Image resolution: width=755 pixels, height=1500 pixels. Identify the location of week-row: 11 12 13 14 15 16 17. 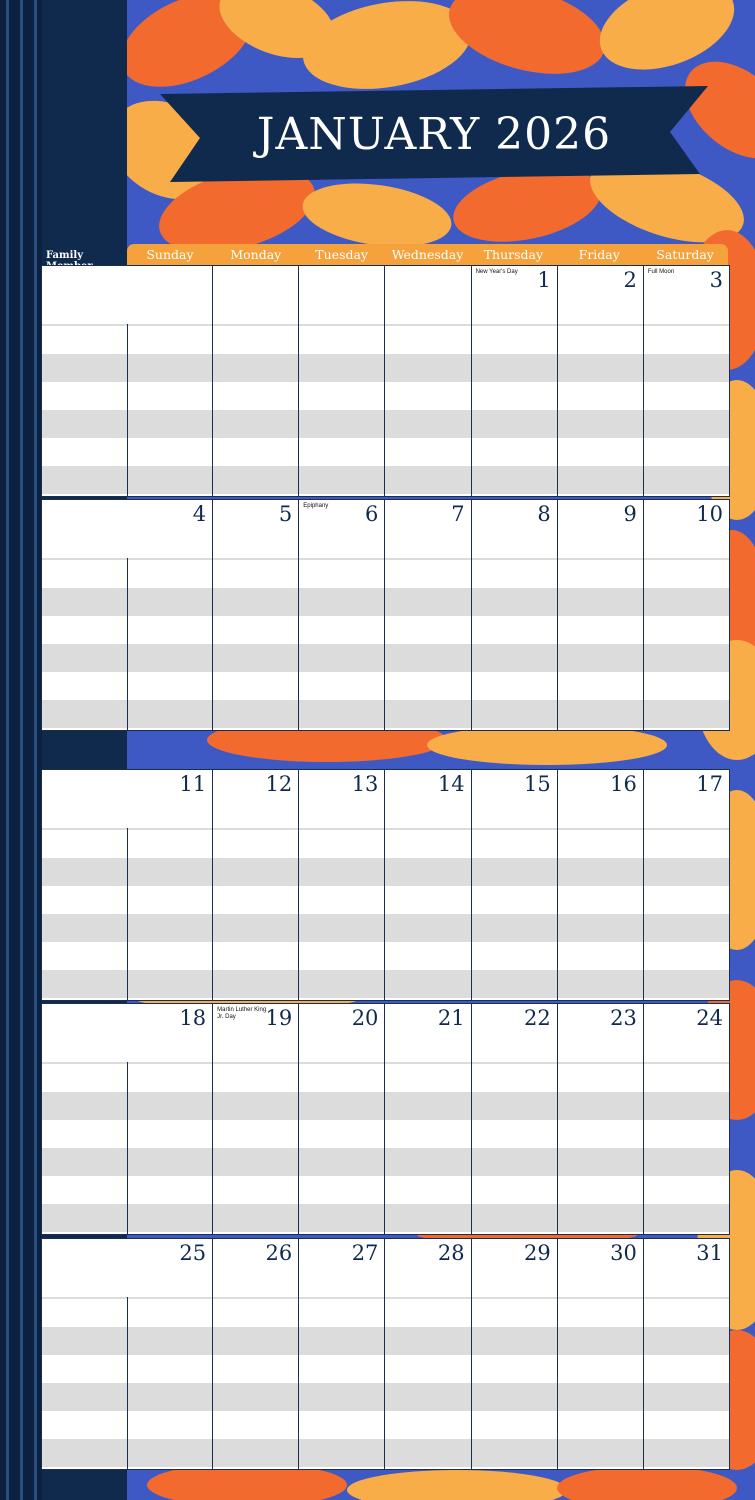
(385, 885).